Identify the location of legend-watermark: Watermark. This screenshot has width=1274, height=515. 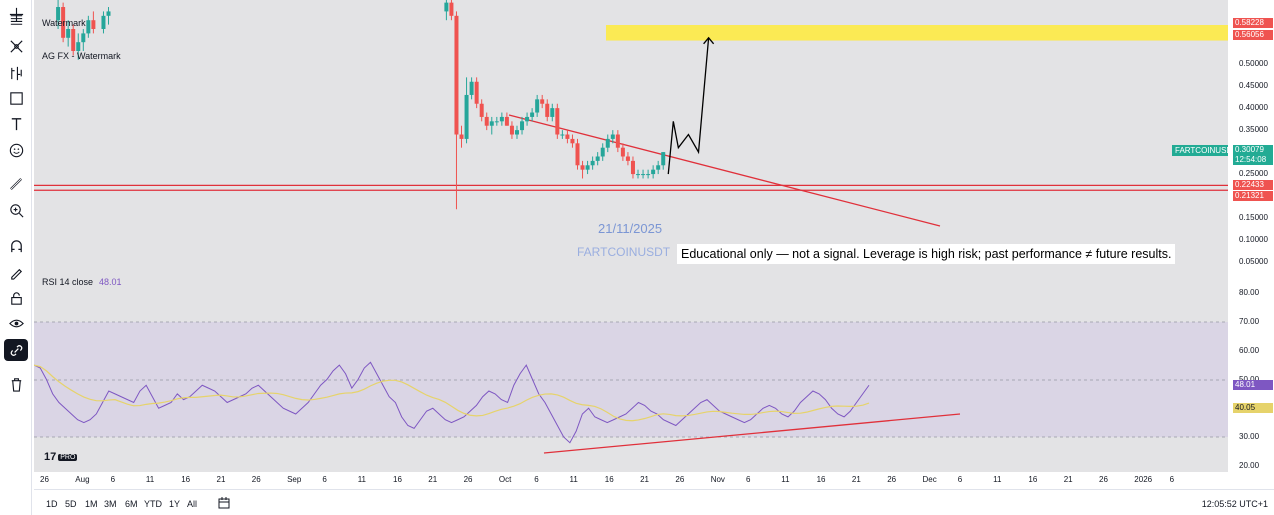
(64, 23).